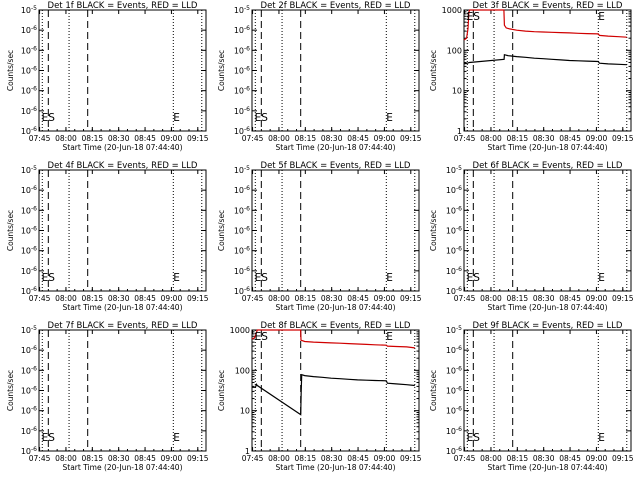 The width and height of the screenshot is (640, 484). What do you see at coordinates (548, 326) in the screenshot?
I see `panel-title: Det 9f BLACK = Events, RED = LLD` at bounding box center [548, 326].